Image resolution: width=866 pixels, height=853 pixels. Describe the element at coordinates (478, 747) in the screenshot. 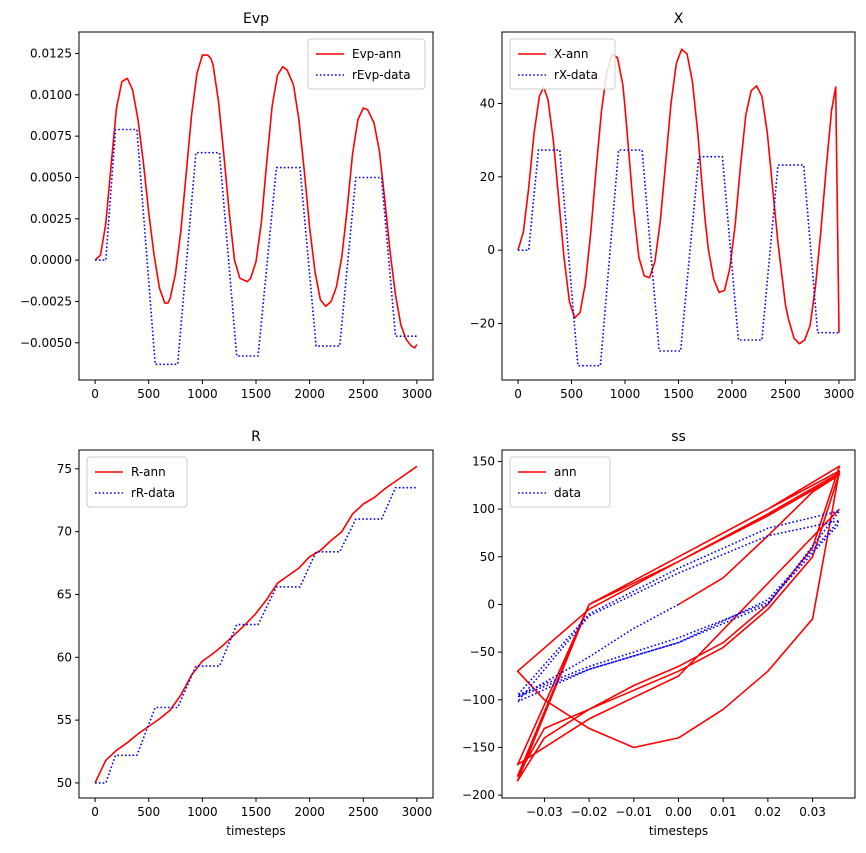

I see `y-tick-label: −150` at that location.